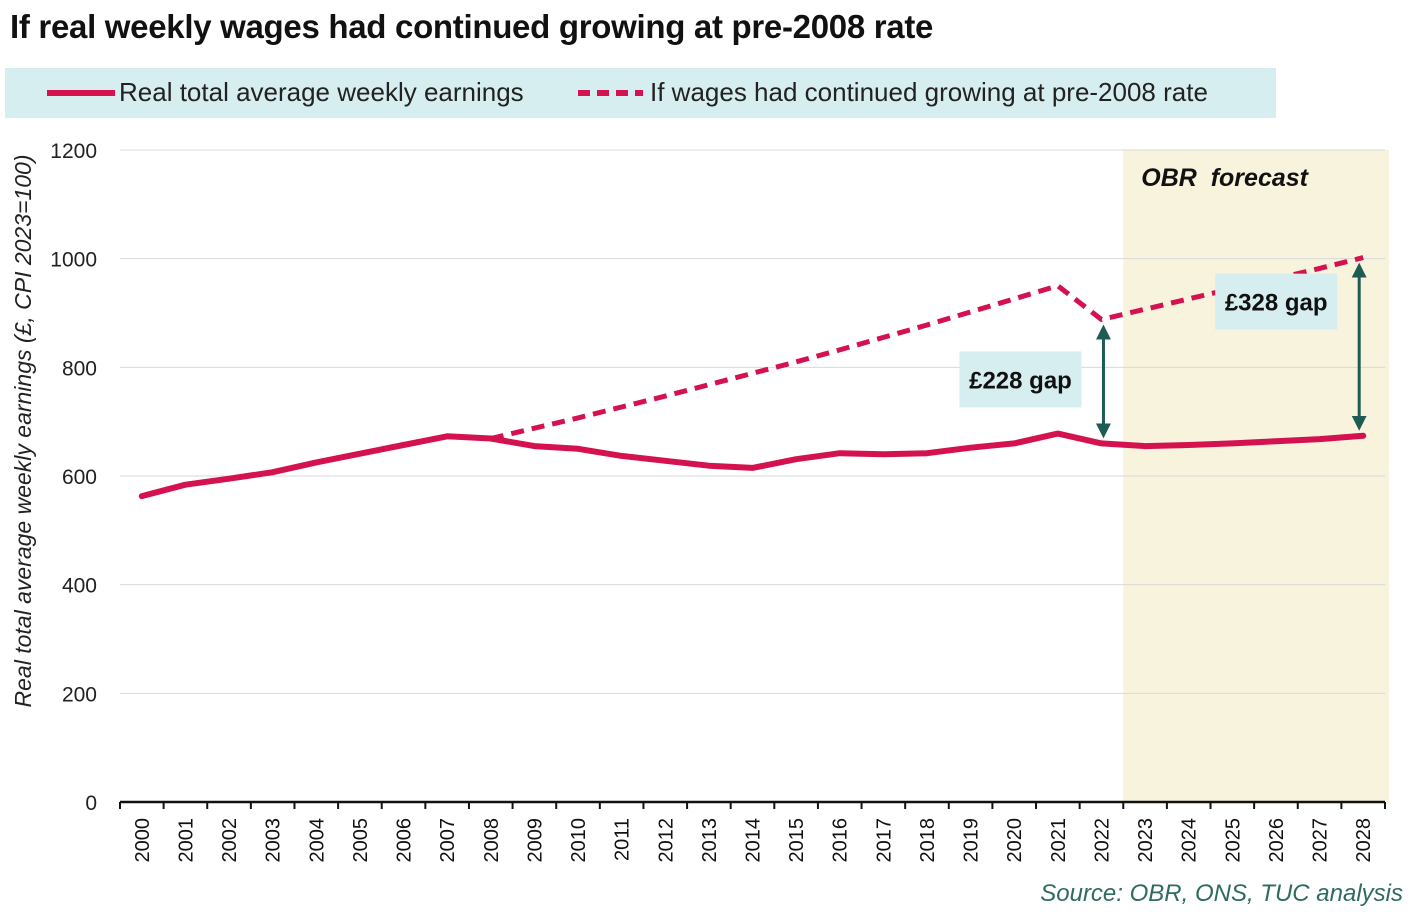 The image size is (1415, 920). What do you see at coordinates (1190, 840) in the screenshot?
I see `x-tick-label: 2024` at bounding box center [1190, 840].